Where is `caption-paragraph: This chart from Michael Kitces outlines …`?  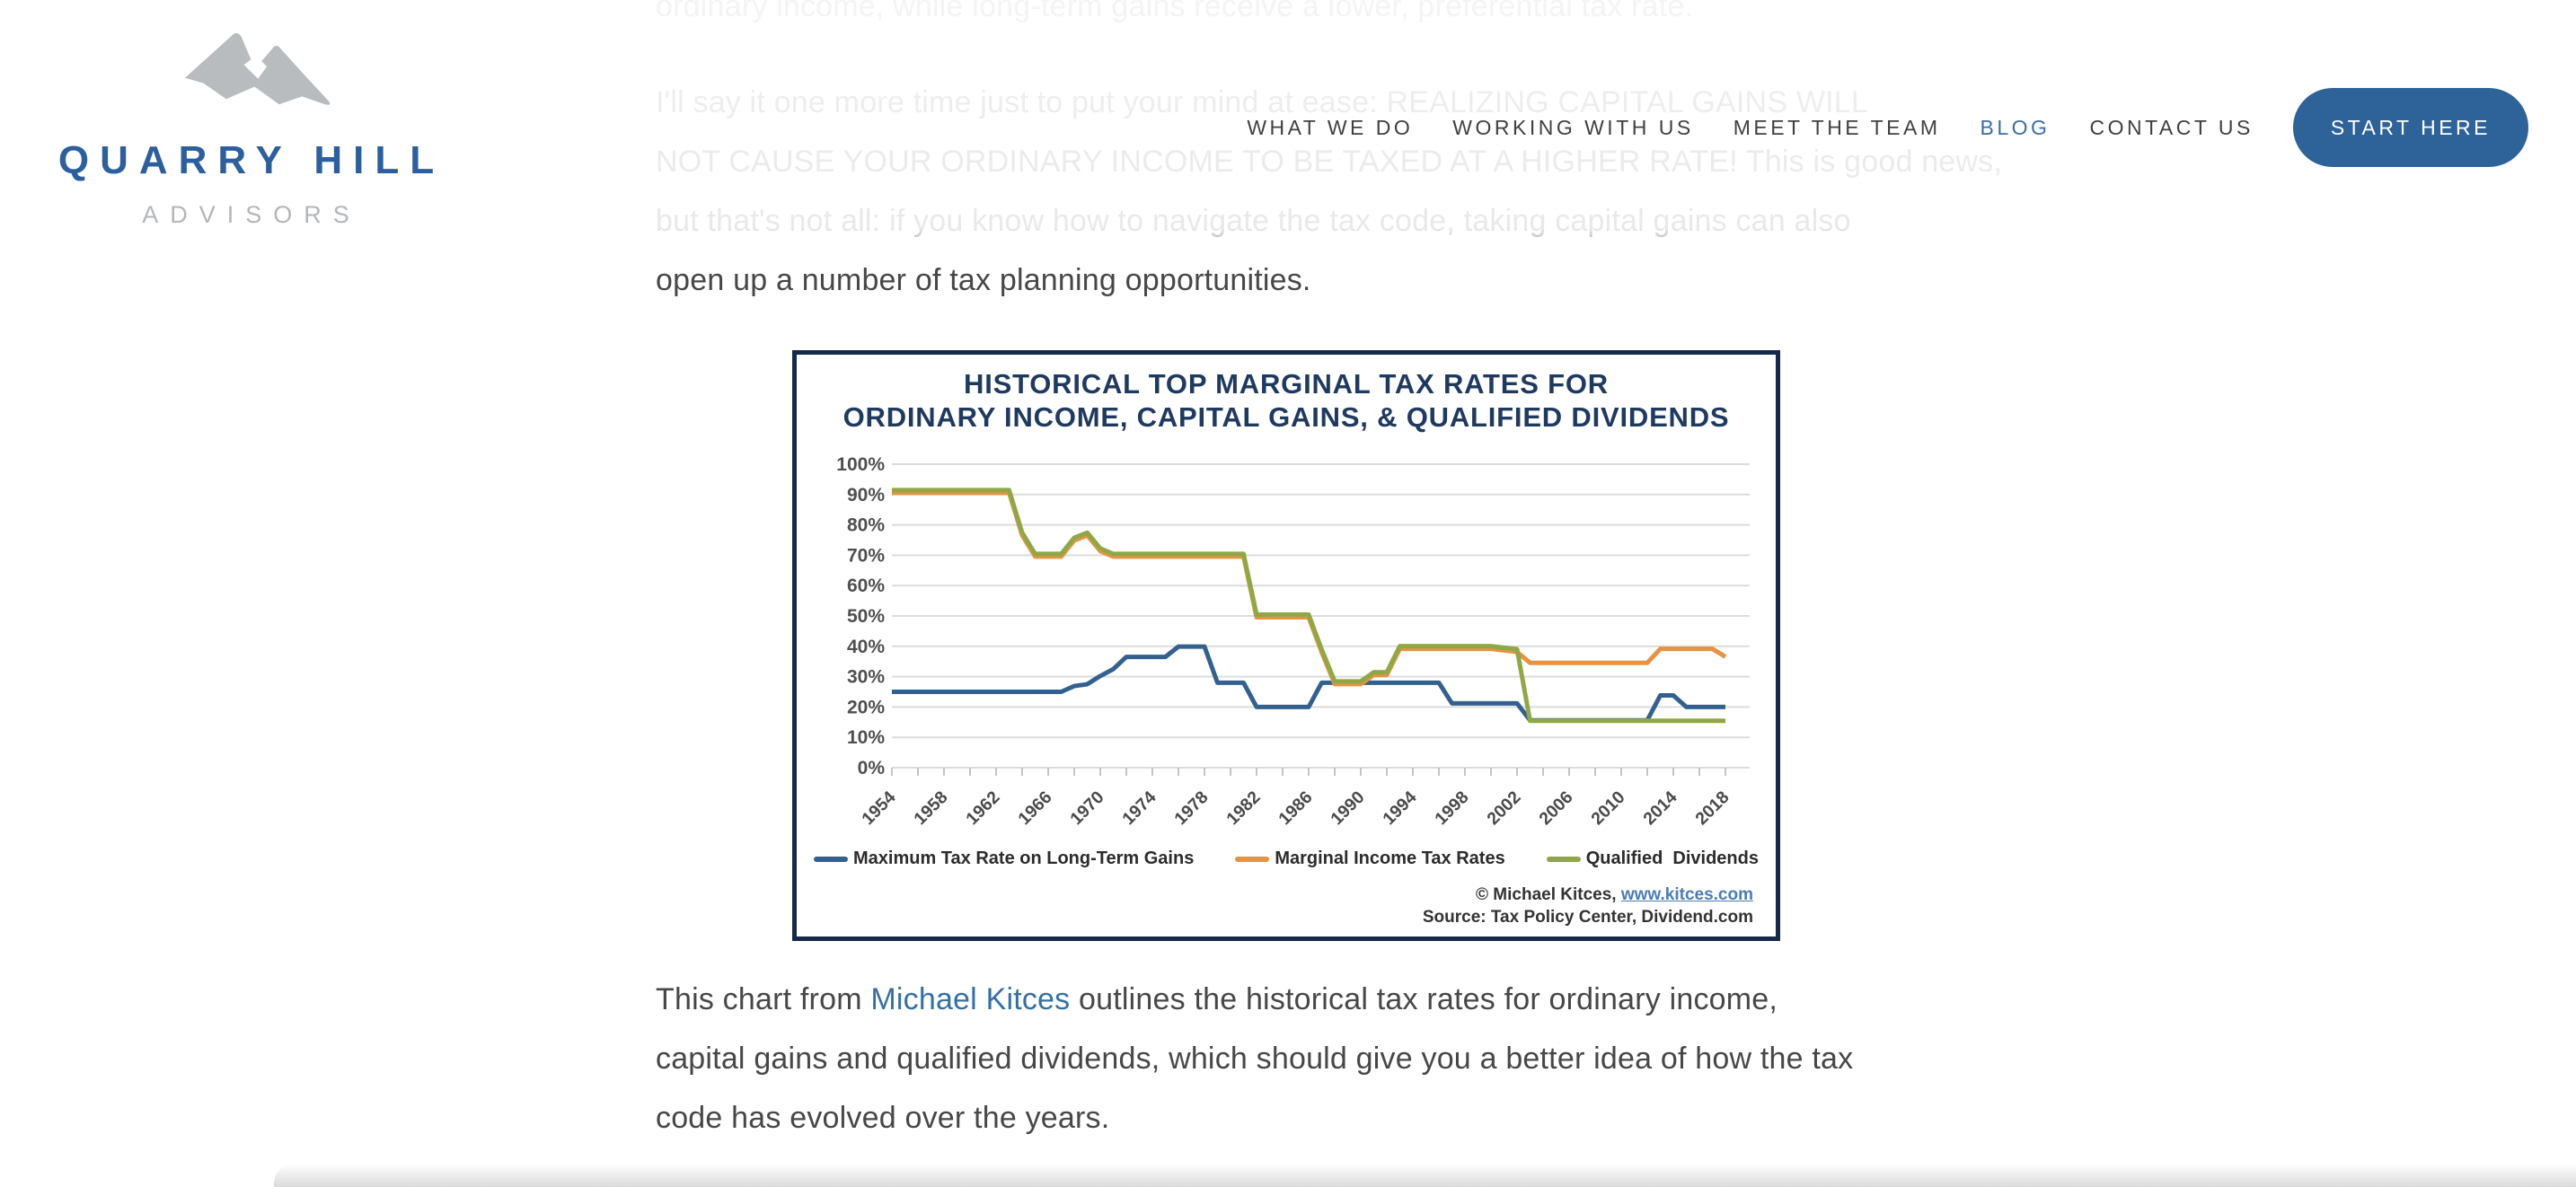
caption-paragraph: This chart from Michael Kitces outlines … is located at coordinates (1419, 1058).